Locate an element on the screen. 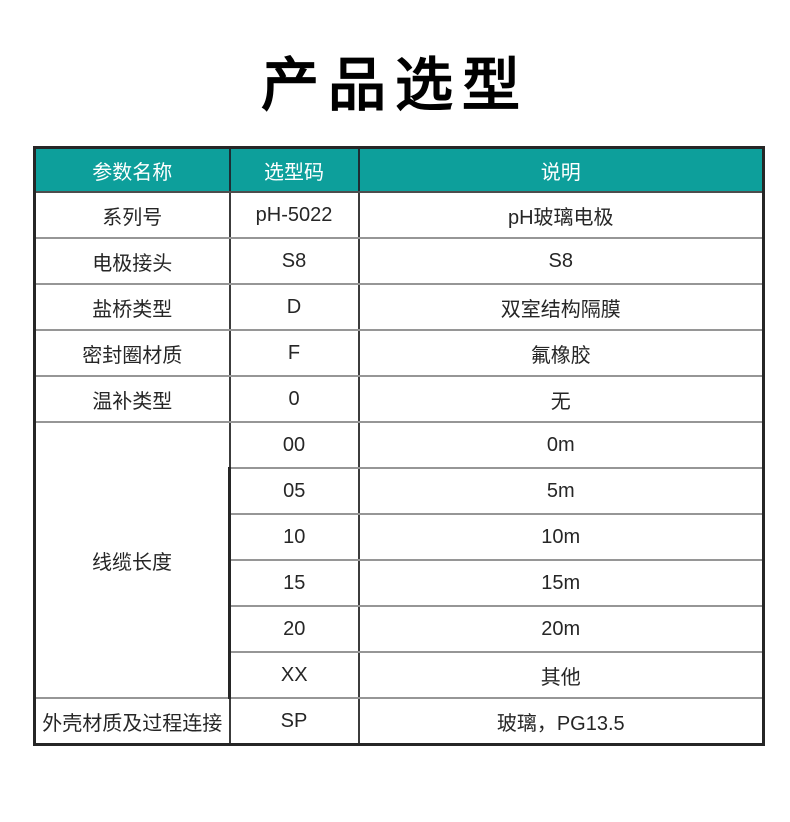 Image resolution: width=790 pixels, height=822 pixels. table-header-row: 参数名称 选型码 说明 is located at coordinates (399, 169).